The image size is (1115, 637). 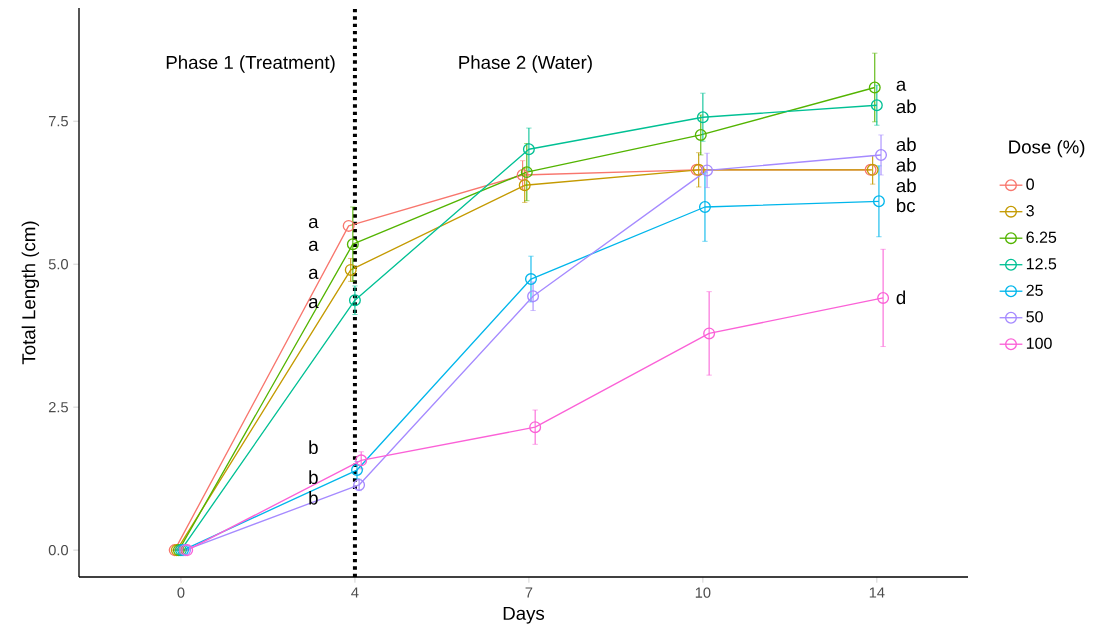 I want to click on annotation: bc, so click(x=906, y=205).